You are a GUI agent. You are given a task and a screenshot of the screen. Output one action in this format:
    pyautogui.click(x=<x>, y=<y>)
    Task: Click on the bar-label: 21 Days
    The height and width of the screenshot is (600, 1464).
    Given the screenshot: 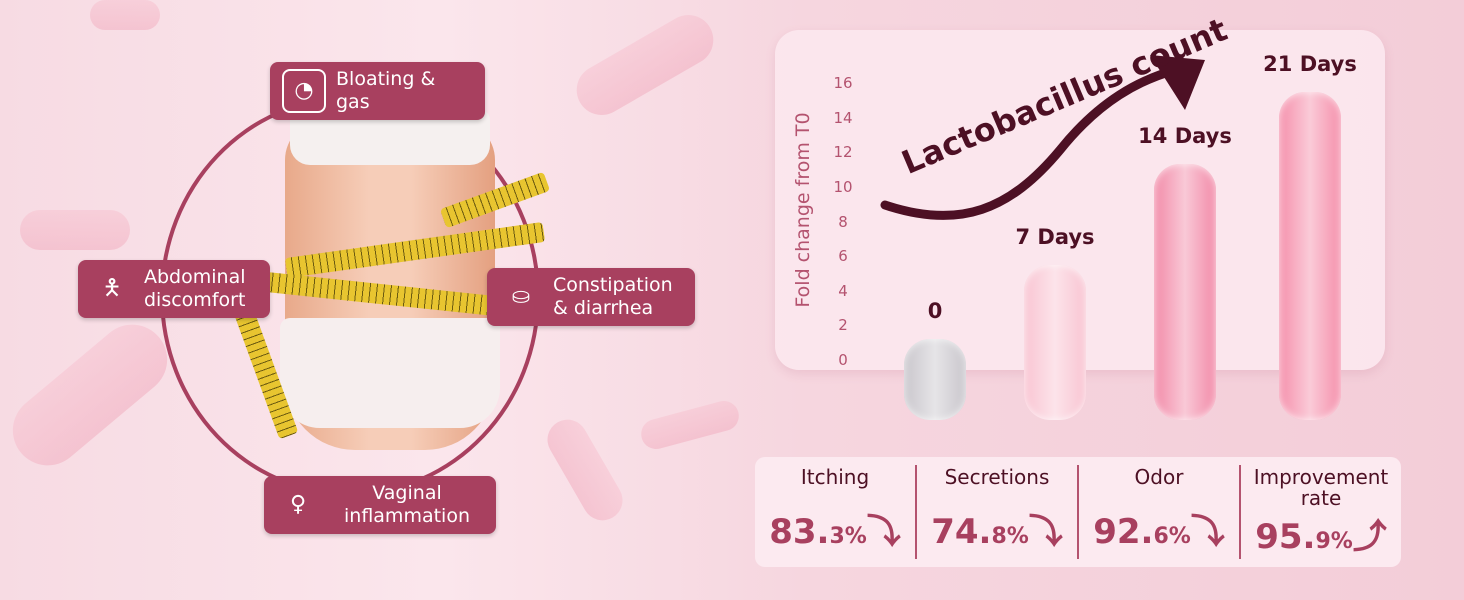 What is the action you would take?
    pyautogui.click(x=1310, y=63)
    